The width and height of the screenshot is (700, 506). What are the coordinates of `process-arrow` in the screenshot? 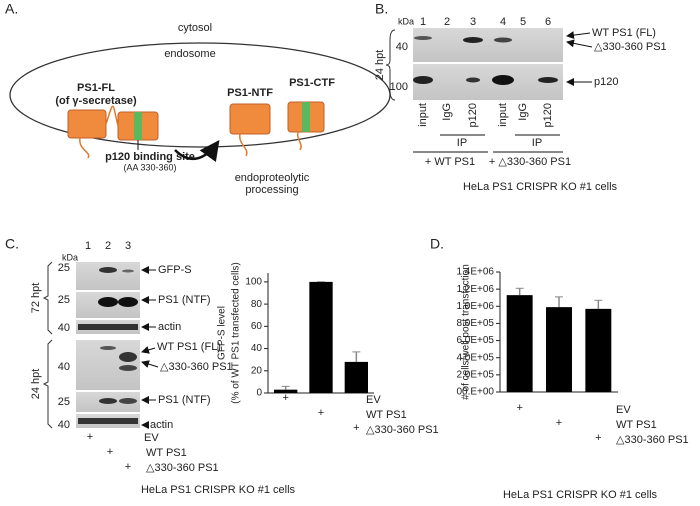 It's located at (197, 151).